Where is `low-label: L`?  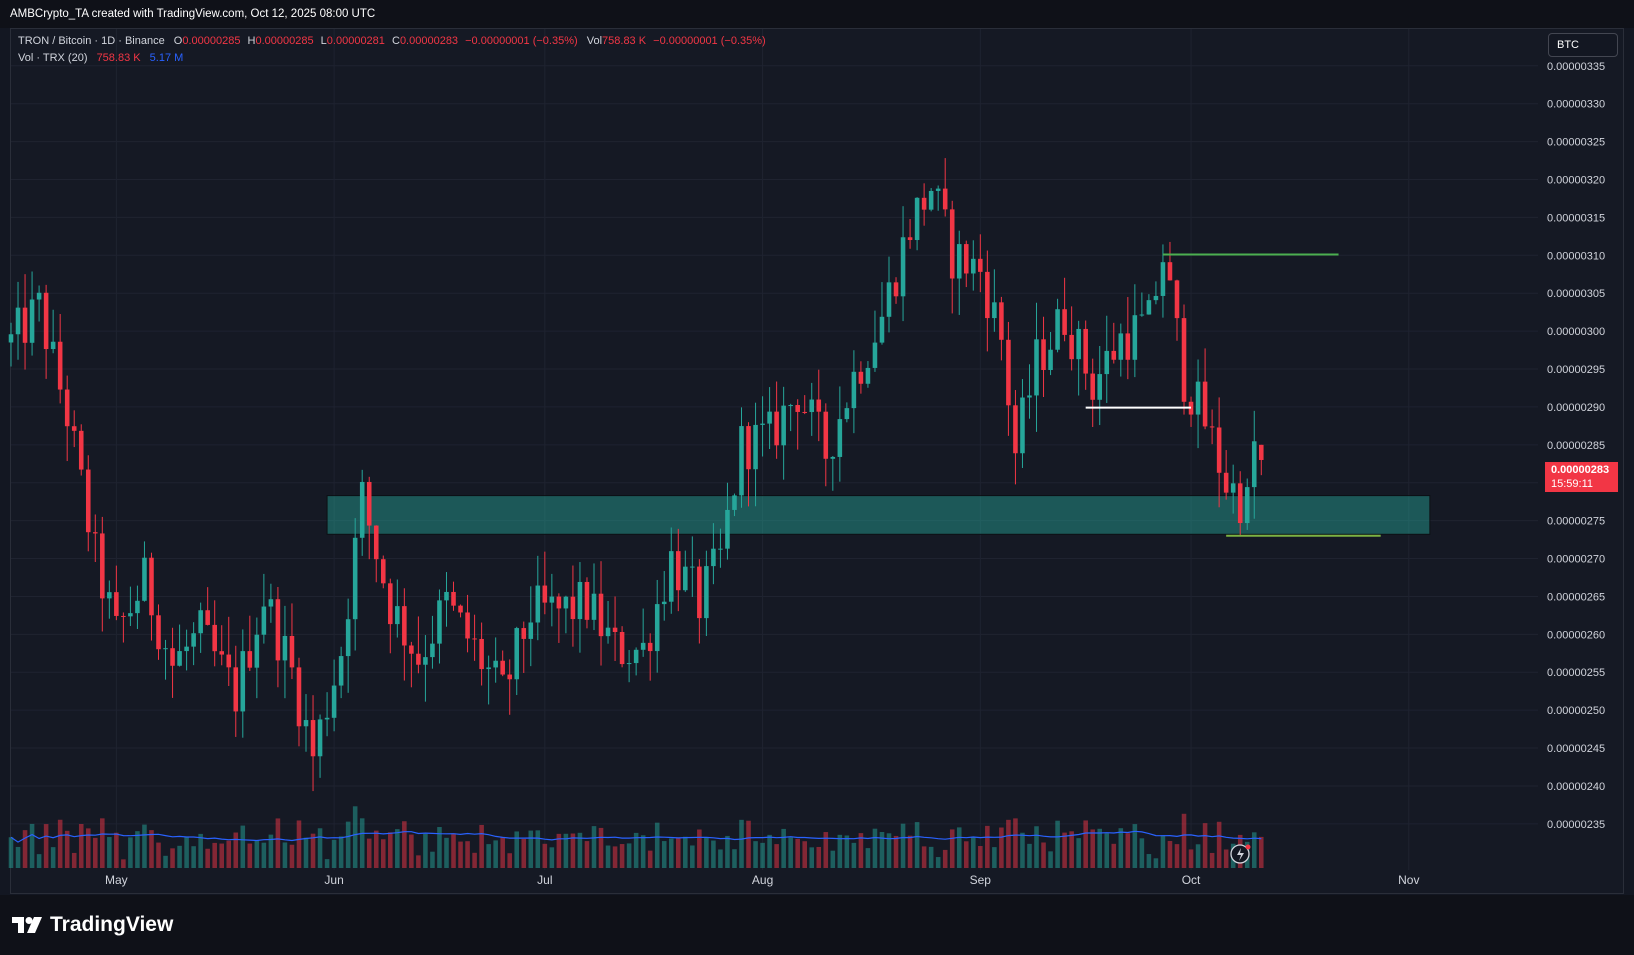 low-label: L is located at coordinates (323, 41).